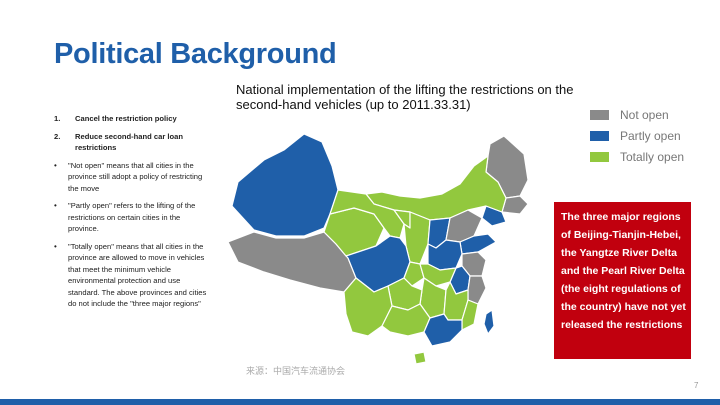 The width and height of the screenshot is (720, 405). Describe the element at coordinates (650, 135) in the screenshot. I see `legend-label: Partly open` at that location.